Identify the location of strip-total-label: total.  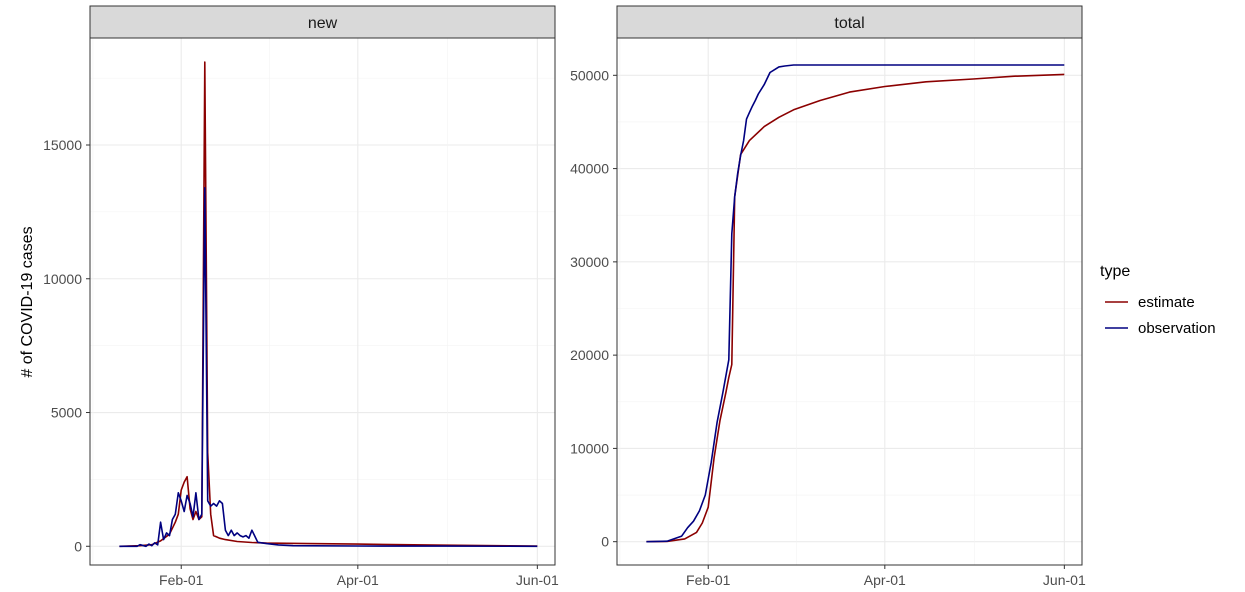
(849, 23).